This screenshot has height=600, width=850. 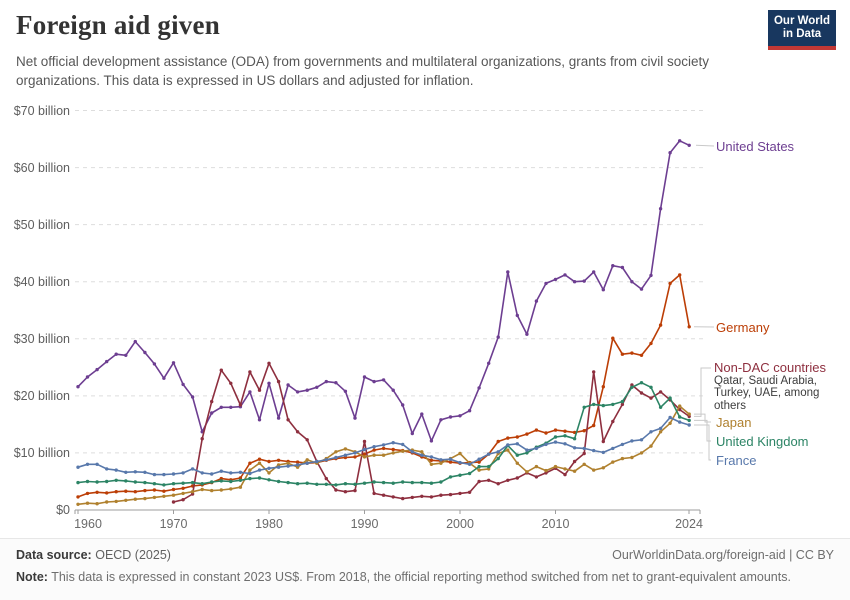 What do you see at coordinates (42, 339) in the screenshot?
I see `y-tick-30: $30 billion` at bounding box center [42, 339].